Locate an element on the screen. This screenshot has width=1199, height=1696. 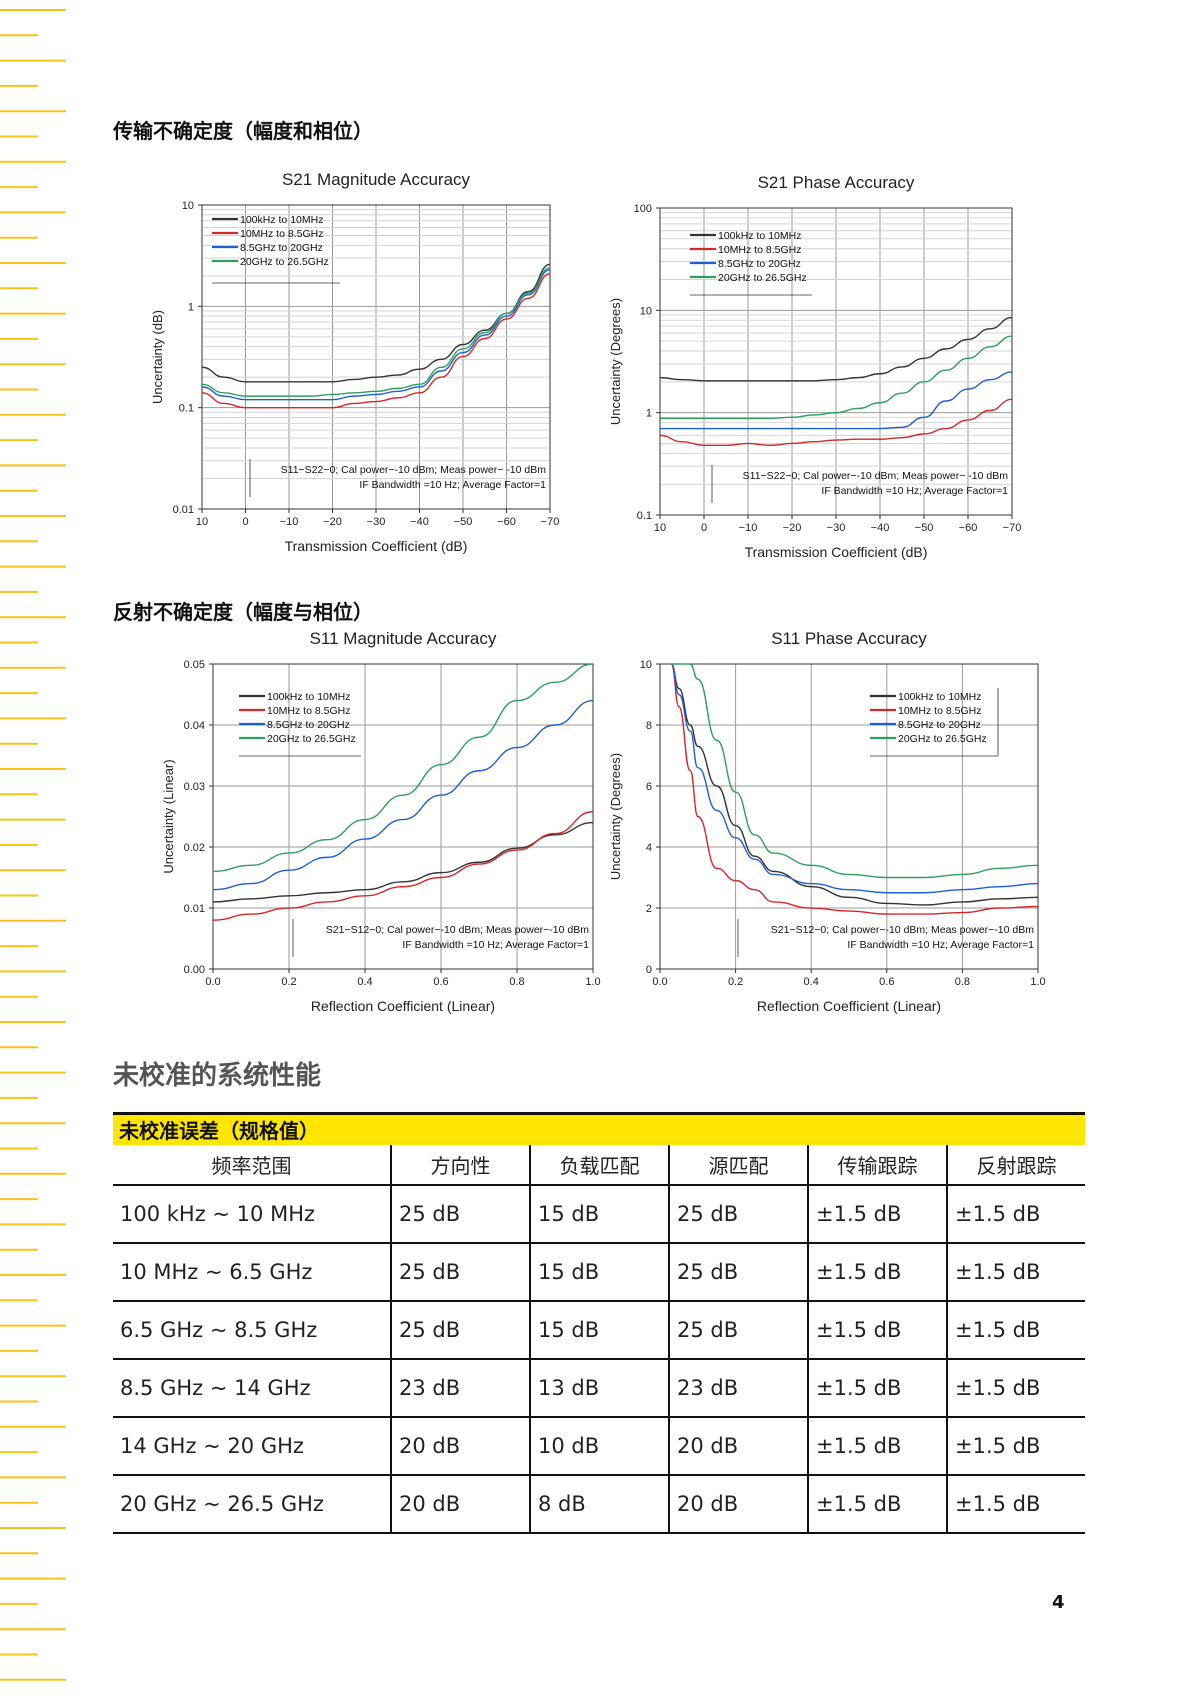
x-tick-label: −50 is located at coordinates (924, 528).